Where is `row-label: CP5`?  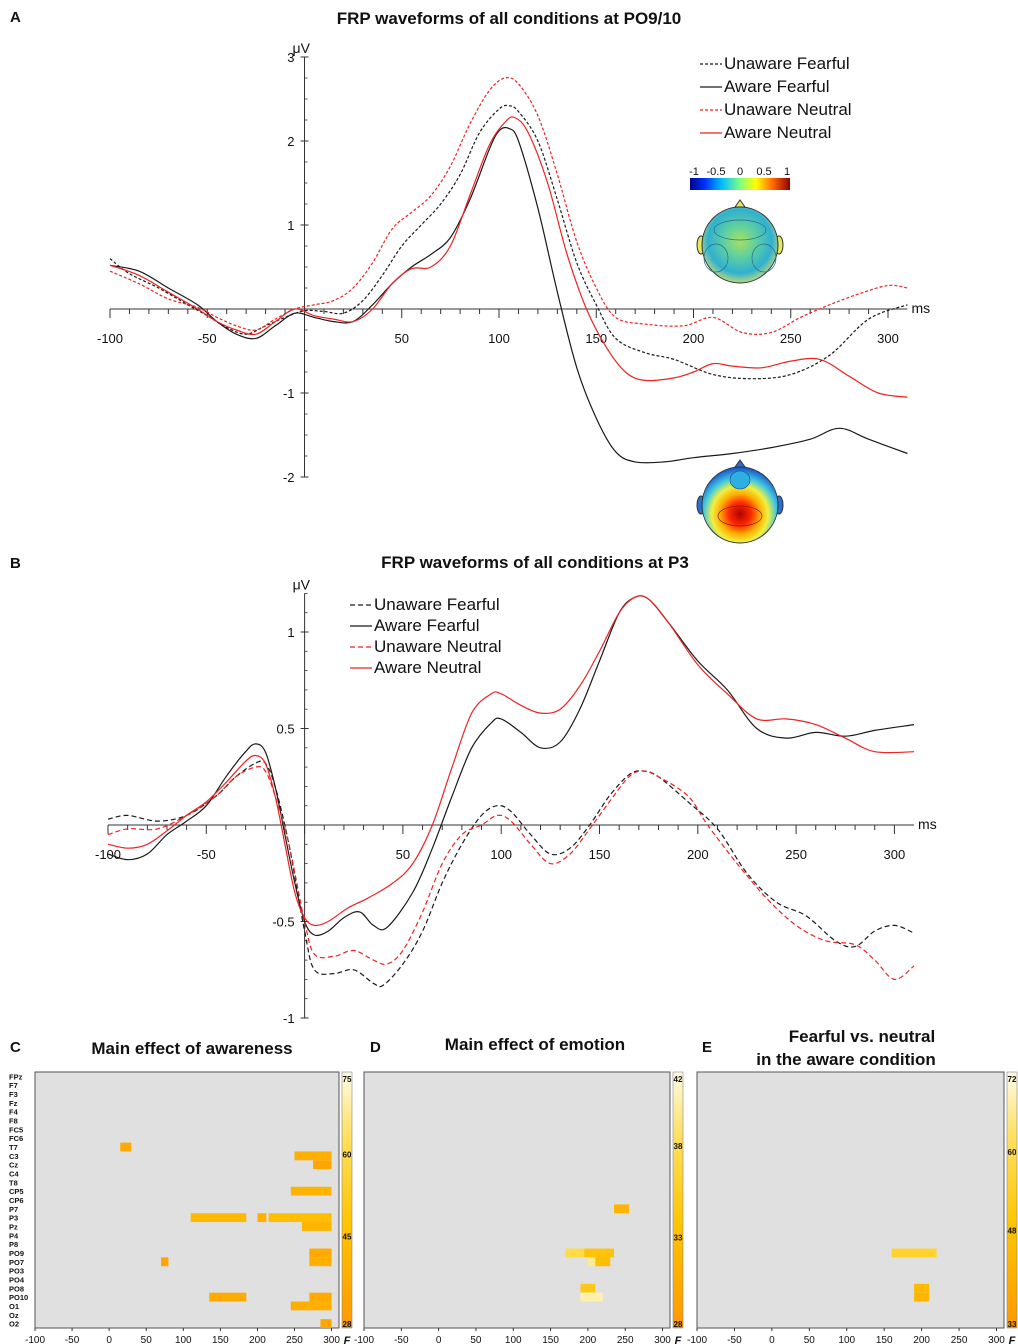
row-label: CP5 is located at coordinates (16, 1191).